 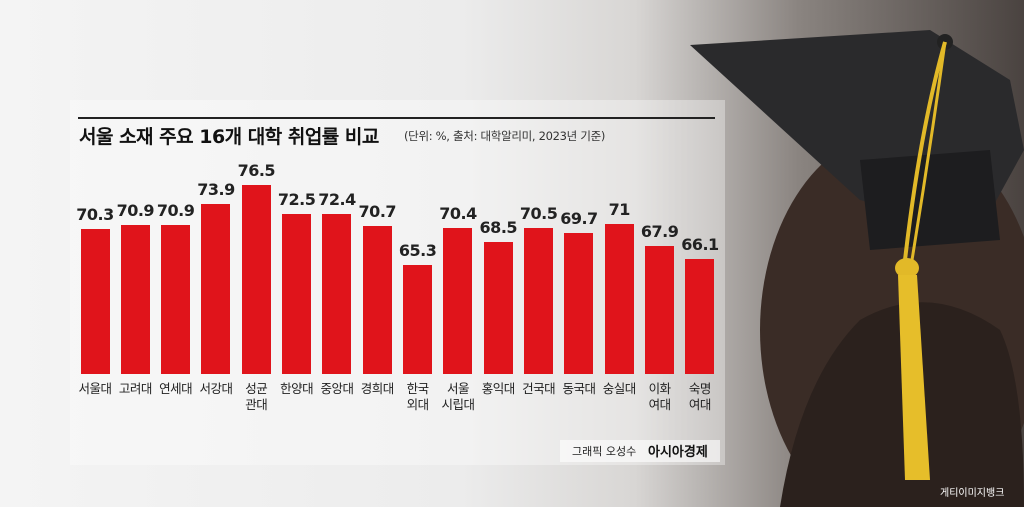 I want to click on photo-credit: 게티이미지뱅크, so click(x=972, y=493).